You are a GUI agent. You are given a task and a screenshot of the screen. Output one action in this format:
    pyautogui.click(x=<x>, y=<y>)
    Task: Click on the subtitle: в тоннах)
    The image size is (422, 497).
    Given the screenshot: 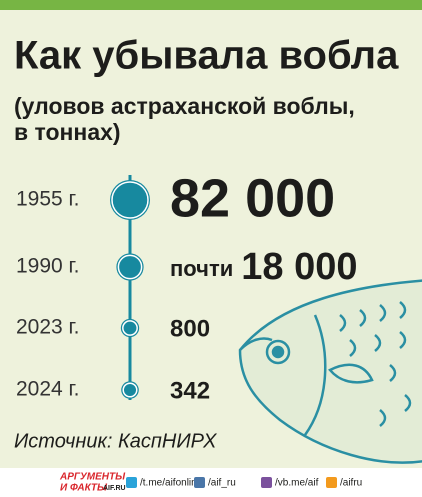 What is the action you would take?
    pyautogui.click(x=67, y=132)
    